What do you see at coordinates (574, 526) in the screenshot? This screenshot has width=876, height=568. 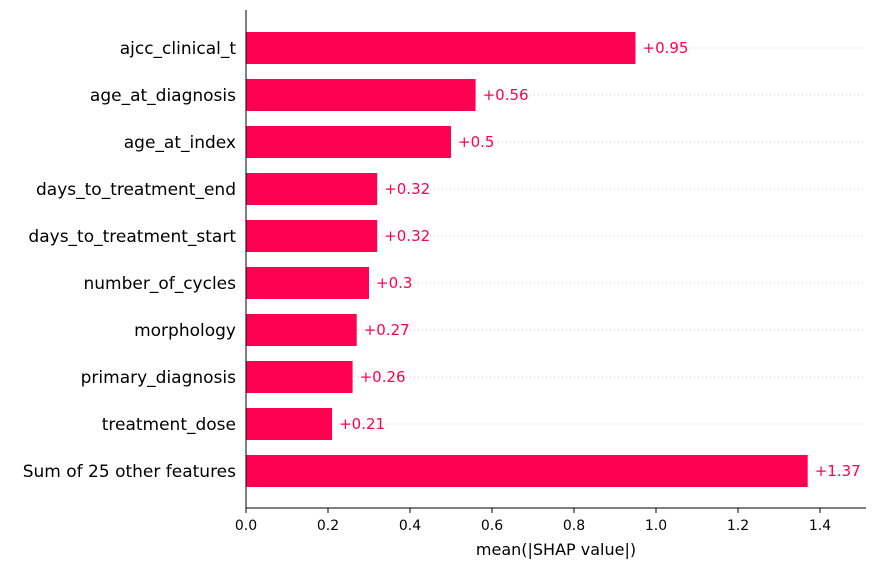 I see `x-tick-label: 0.8` at bounding box center [574, 526].